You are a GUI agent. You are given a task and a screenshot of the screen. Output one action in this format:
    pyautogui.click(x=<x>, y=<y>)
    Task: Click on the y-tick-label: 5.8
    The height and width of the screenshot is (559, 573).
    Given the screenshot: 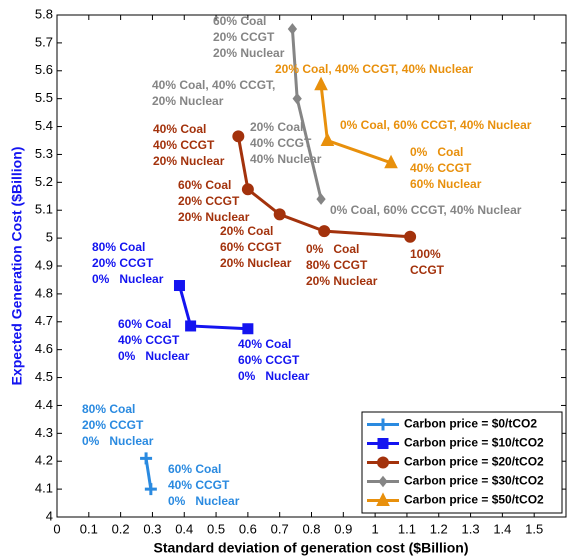 What is the action you would take?
    pyautogui.click(x=44, y=13)
    